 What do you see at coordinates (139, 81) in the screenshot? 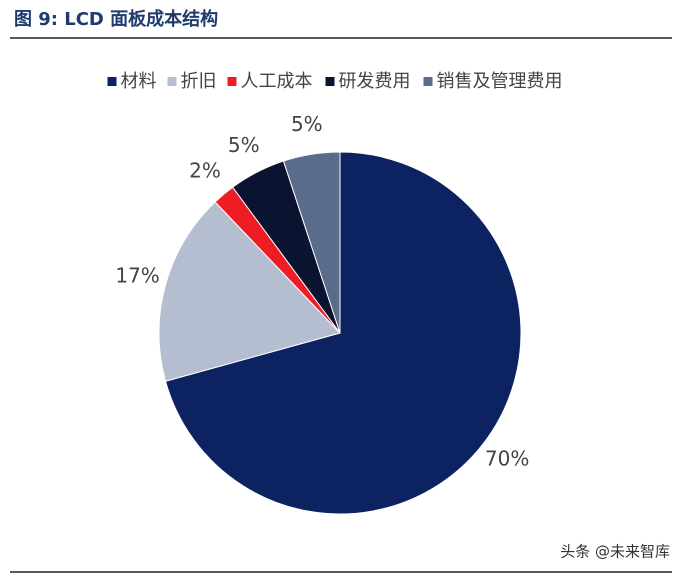
I see `legend-label: 材料` at bounding box center [139, 81].